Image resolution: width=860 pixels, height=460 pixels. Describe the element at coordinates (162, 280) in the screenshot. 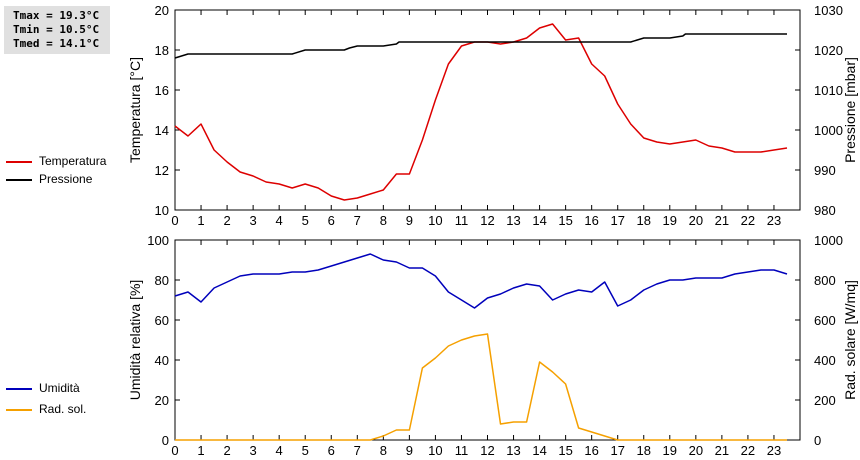

I see `y-tick-label: 80` at that location.